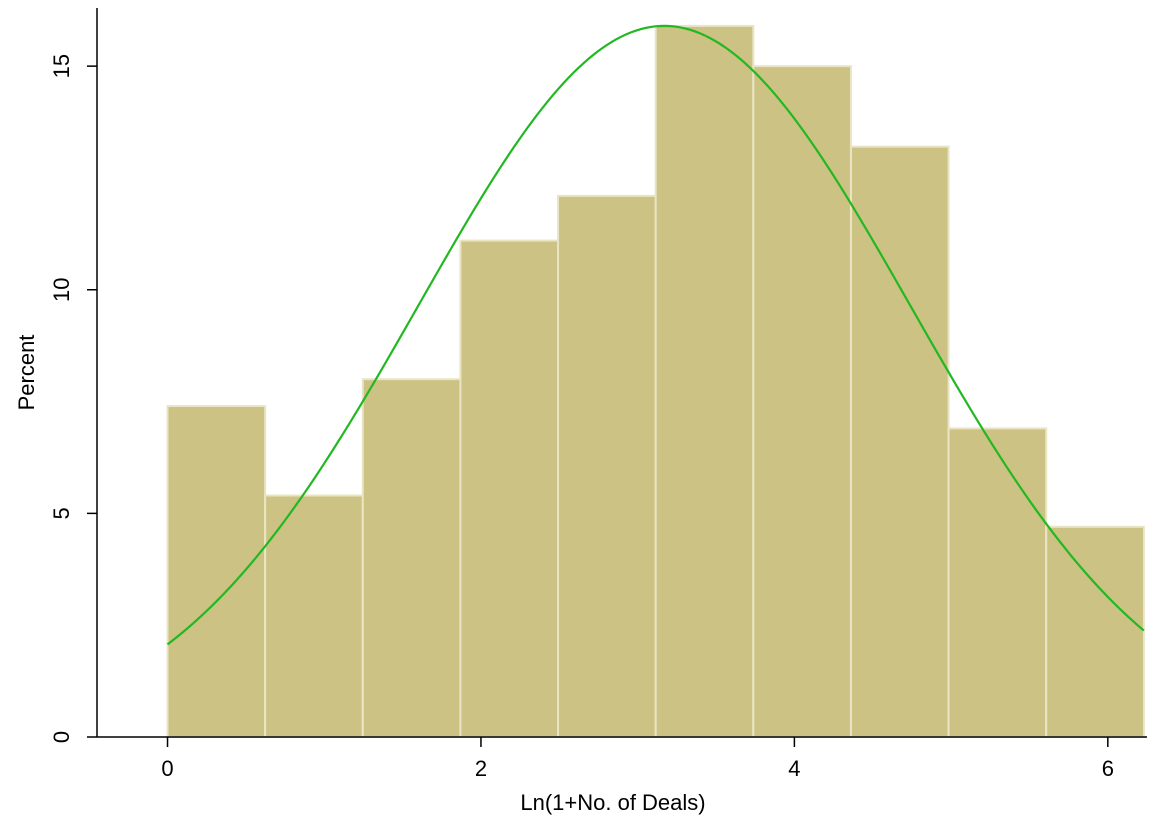 The image size is (1151, 826). Describe the element at coordinates (1108, 768) in the screenshot. I see `x-tick-label: 6` at that location.